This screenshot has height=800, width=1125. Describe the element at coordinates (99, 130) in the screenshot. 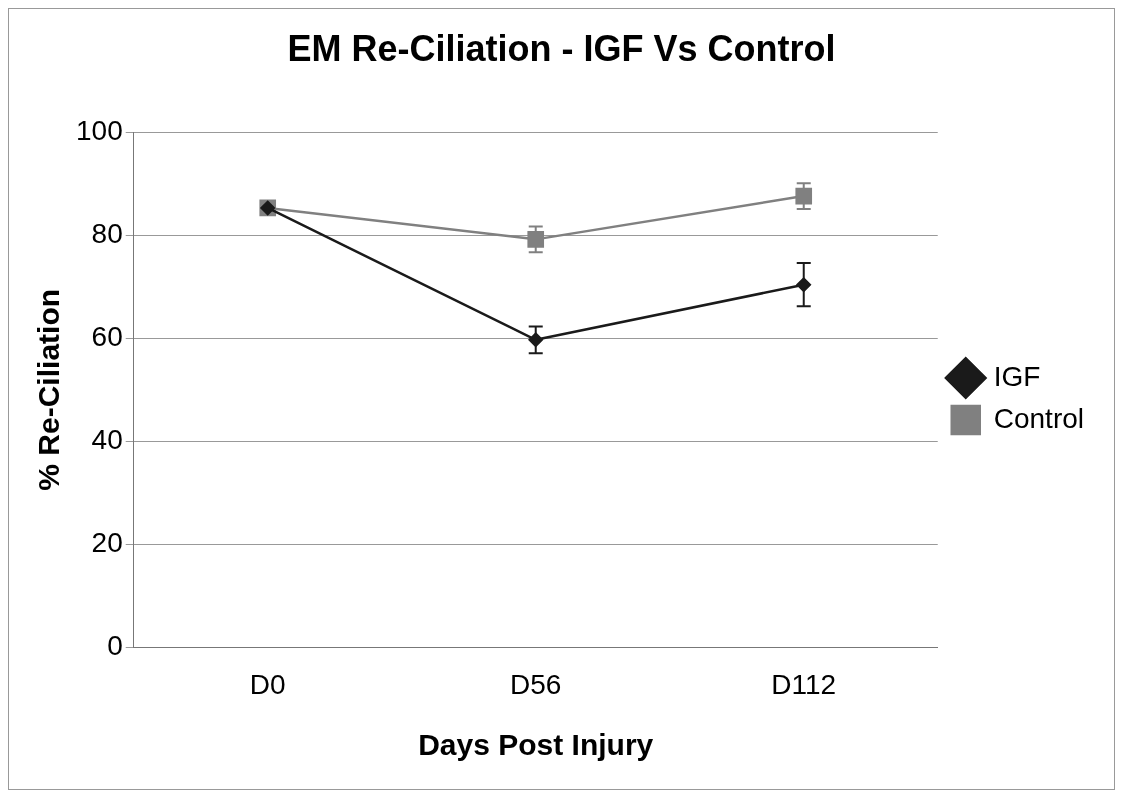

I see `y-tick-label: 100` at that location.